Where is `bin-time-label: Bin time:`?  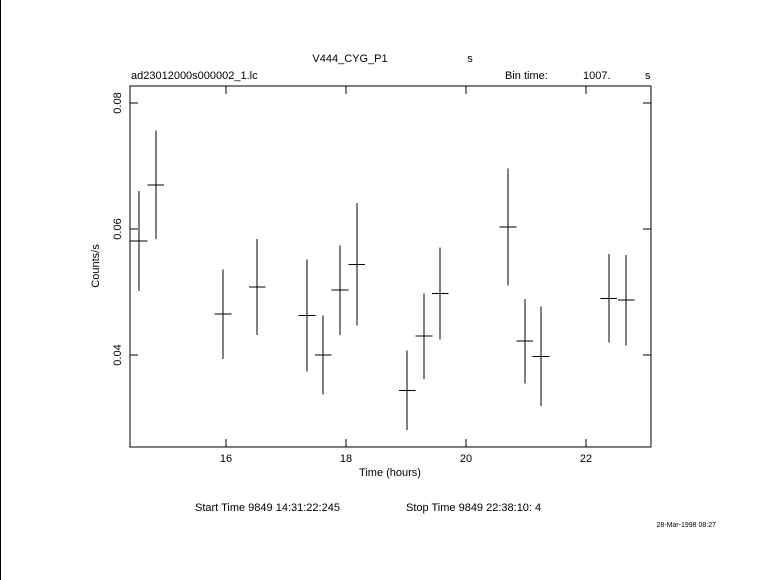 bin-time-label: Bin time: is located at coordinates (526, 76).